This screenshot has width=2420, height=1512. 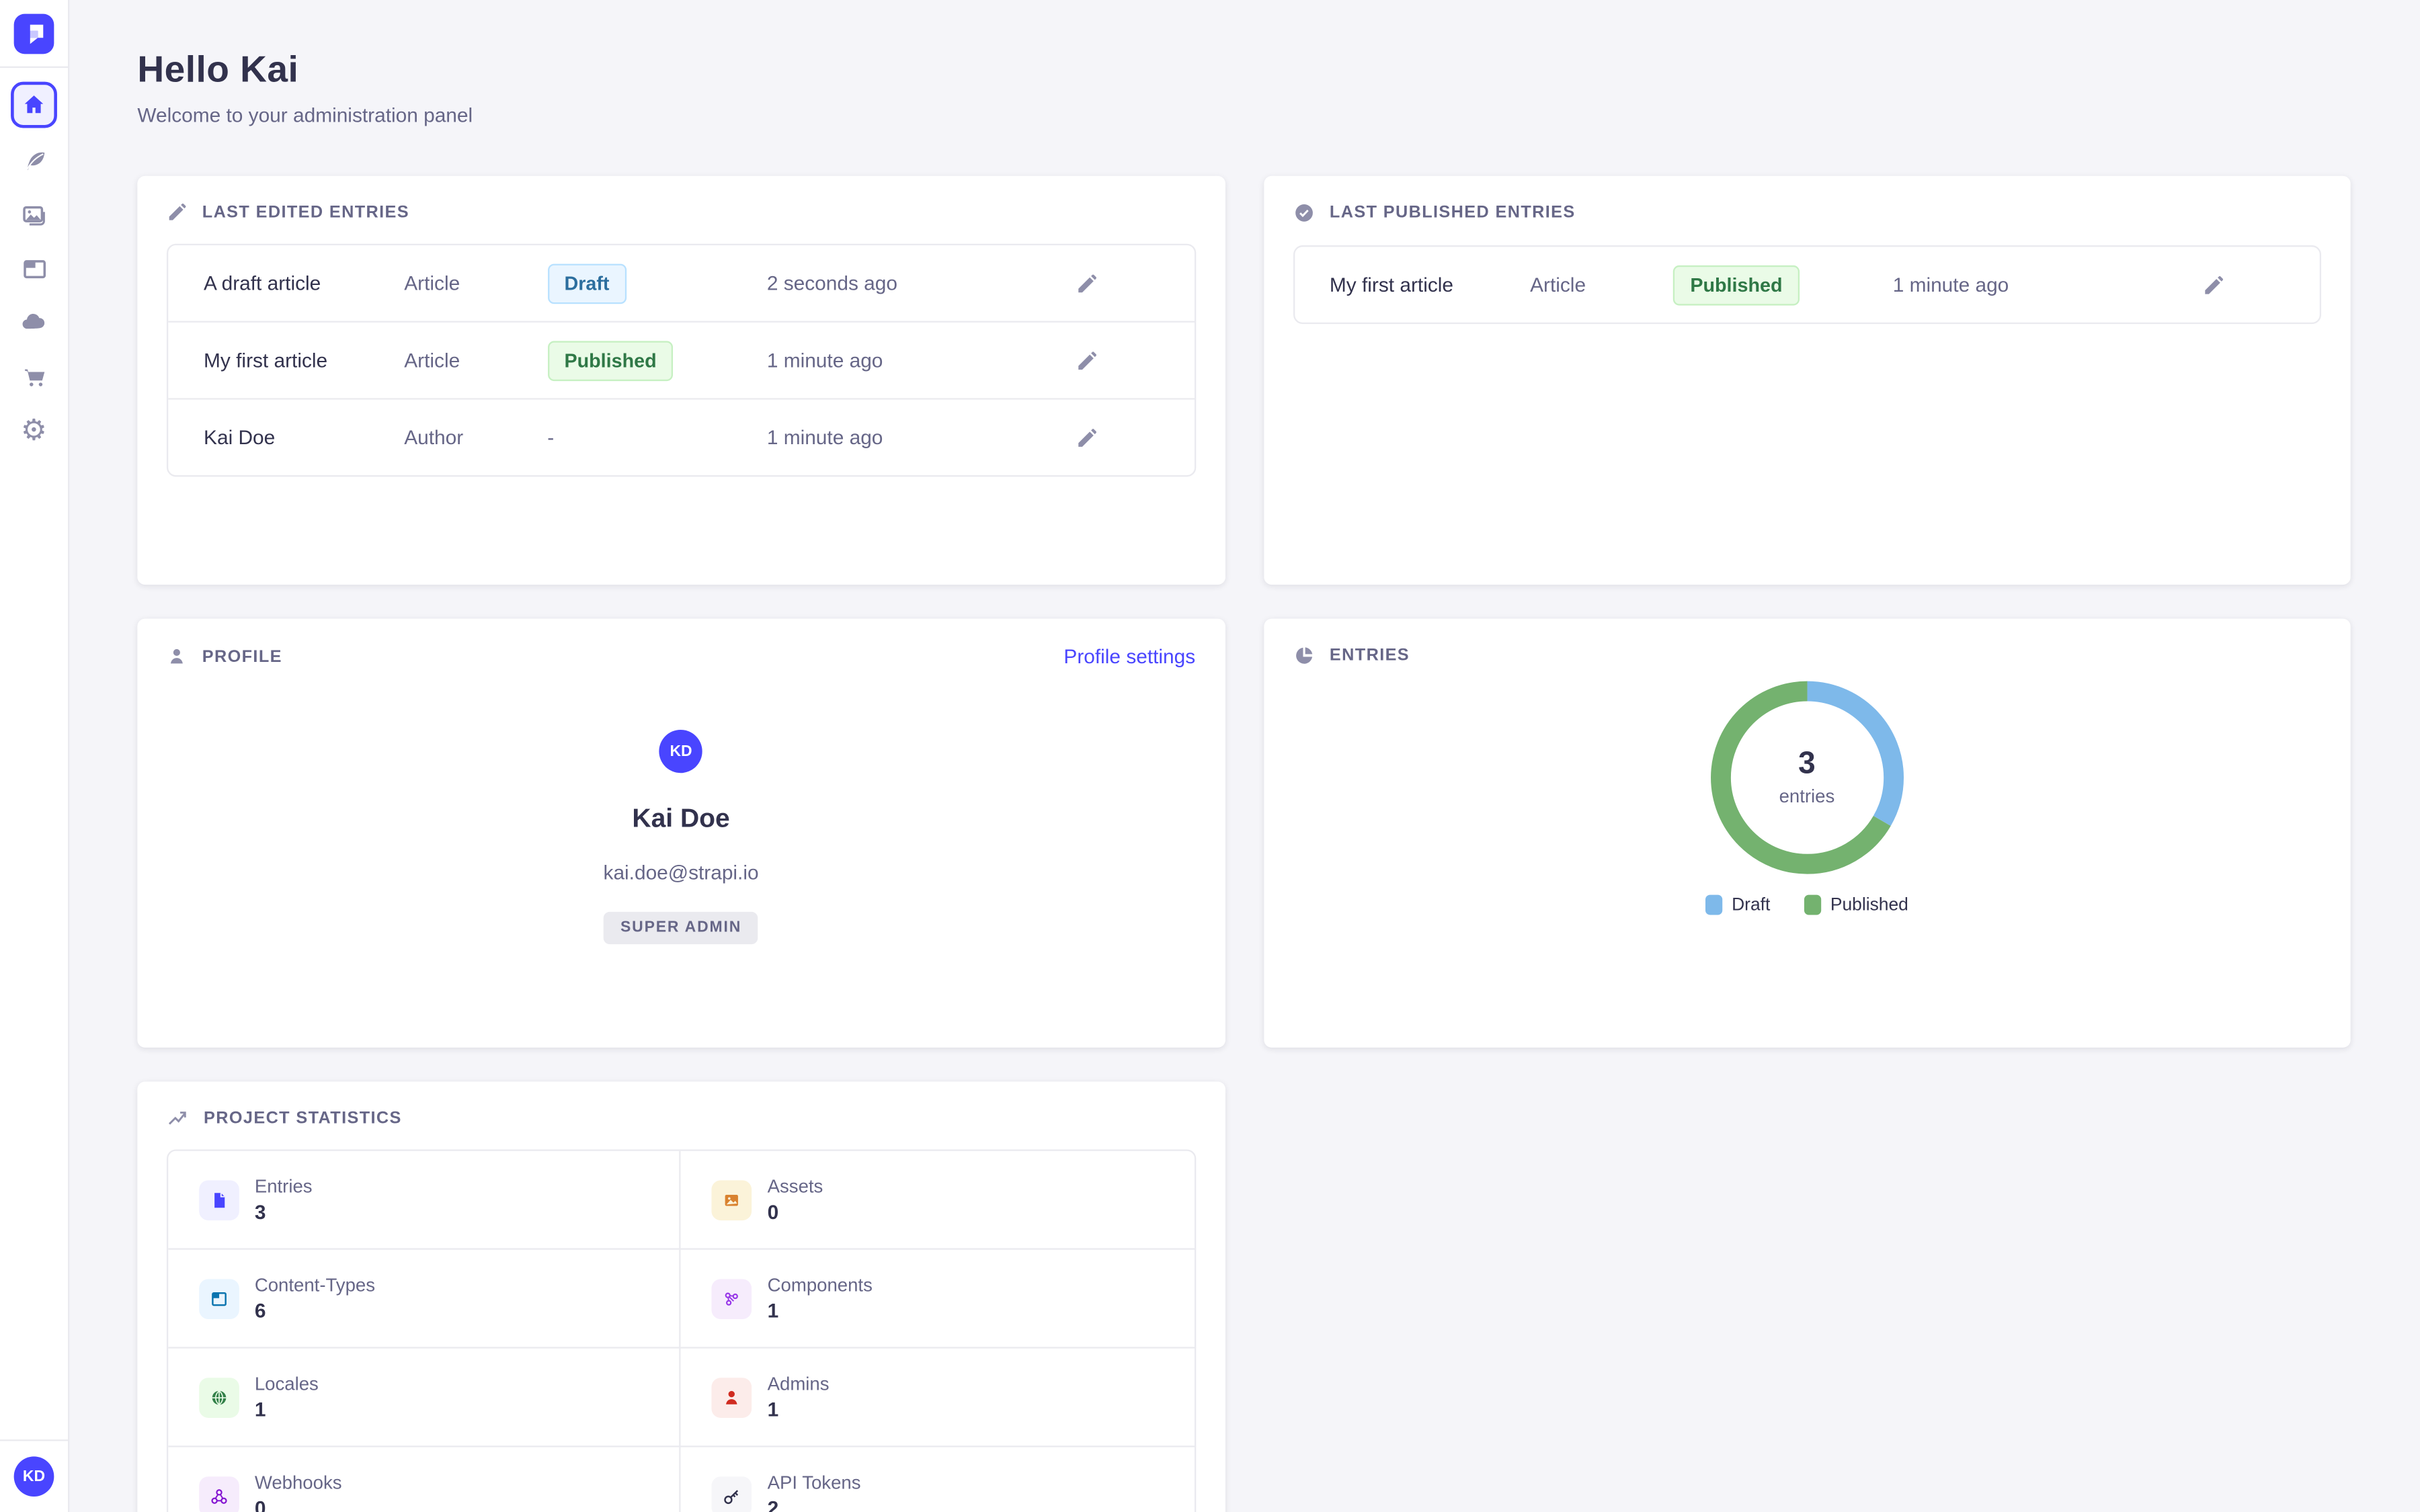 I want to click on entry-time: 2 seconds ago, so click(x=832, y=283).